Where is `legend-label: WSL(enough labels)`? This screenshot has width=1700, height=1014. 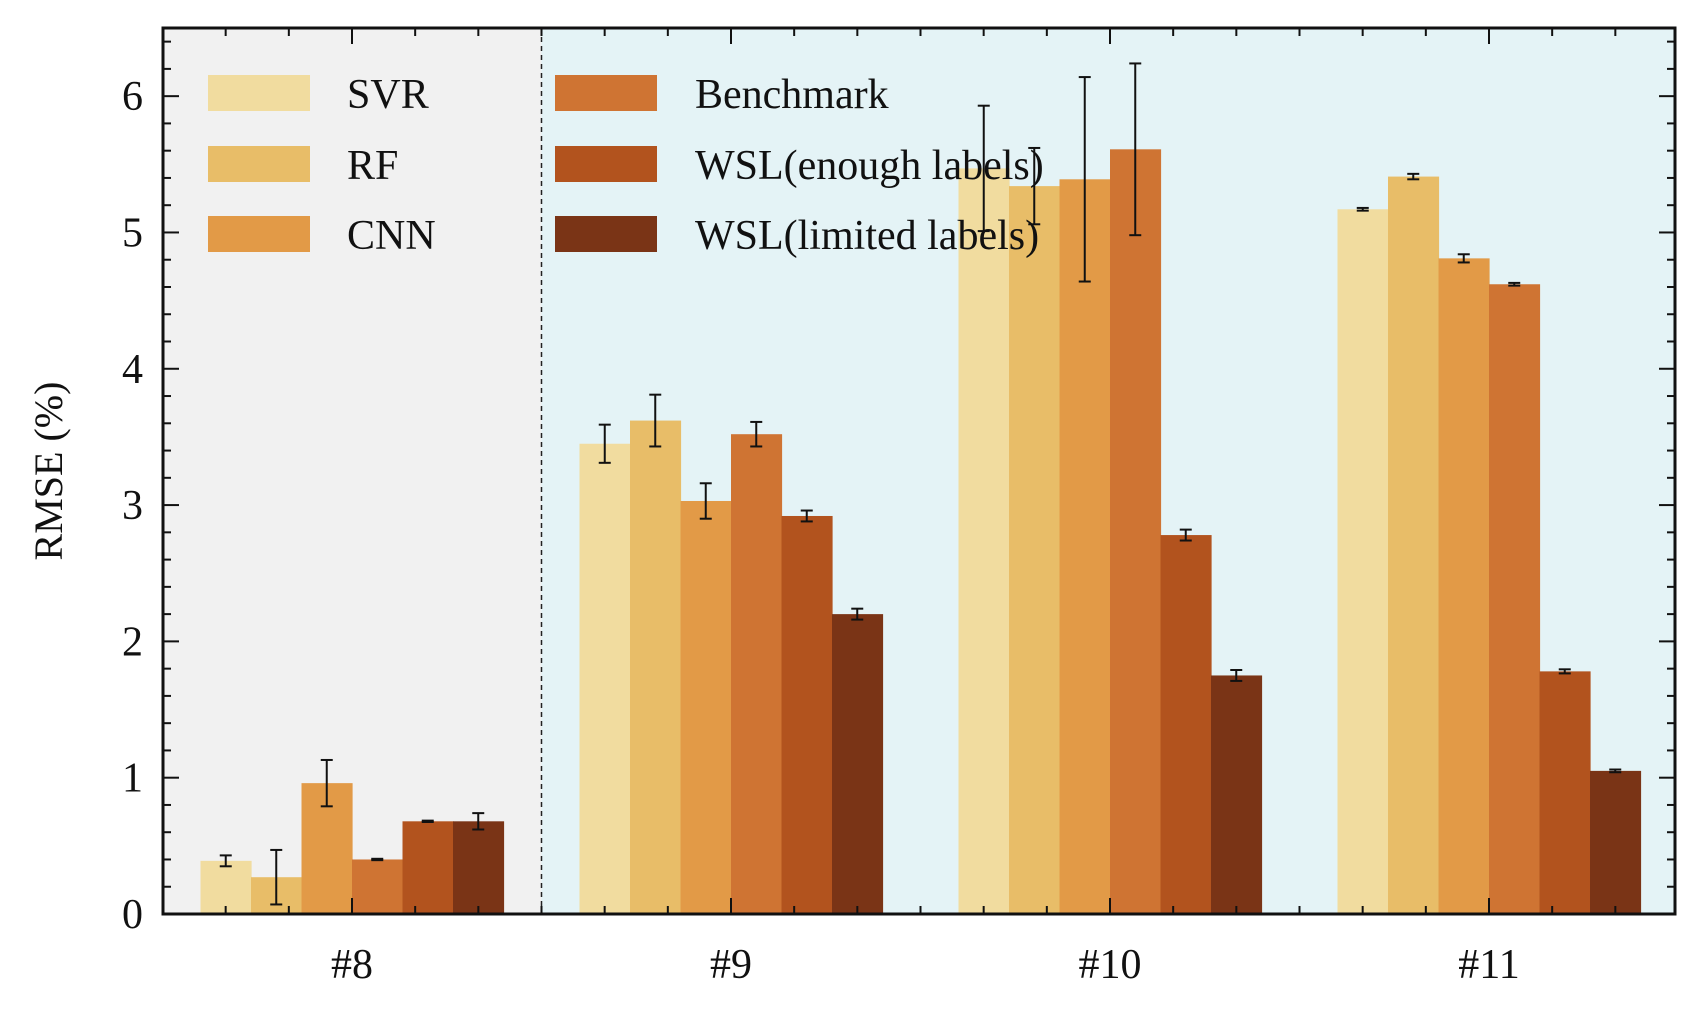
legend-label: WSL(enough labels) is located at coordinates (869, 166).